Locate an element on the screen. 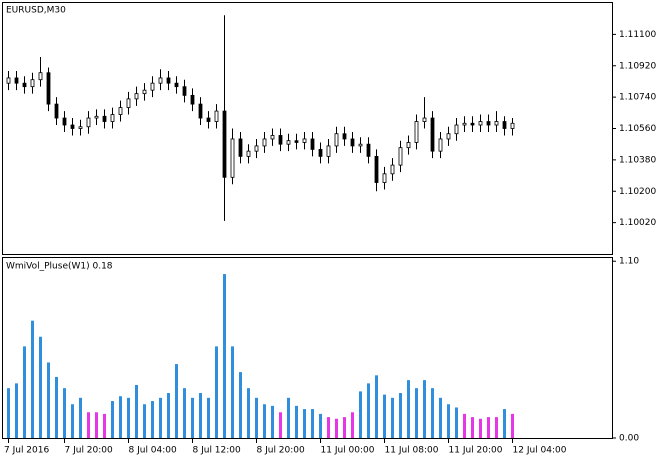 The height and width of the screenshot is (459, 663). x-tick-label: 8 Jul 12:00 is located at coordinates (217, 451).